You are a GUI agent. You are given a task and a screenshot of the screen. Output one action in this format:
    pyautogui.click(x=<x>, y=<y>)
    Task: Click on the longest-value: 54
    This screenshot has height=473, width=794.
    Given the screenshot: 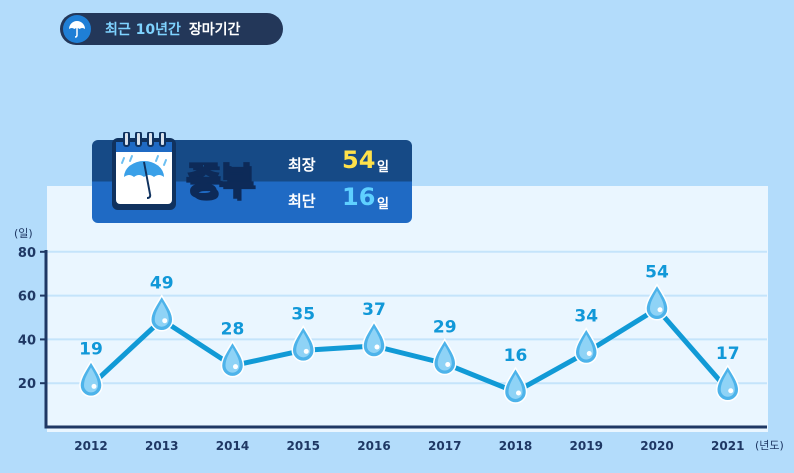 What is the action you would take?
    pyautogui.click(x=359, y=160)
    